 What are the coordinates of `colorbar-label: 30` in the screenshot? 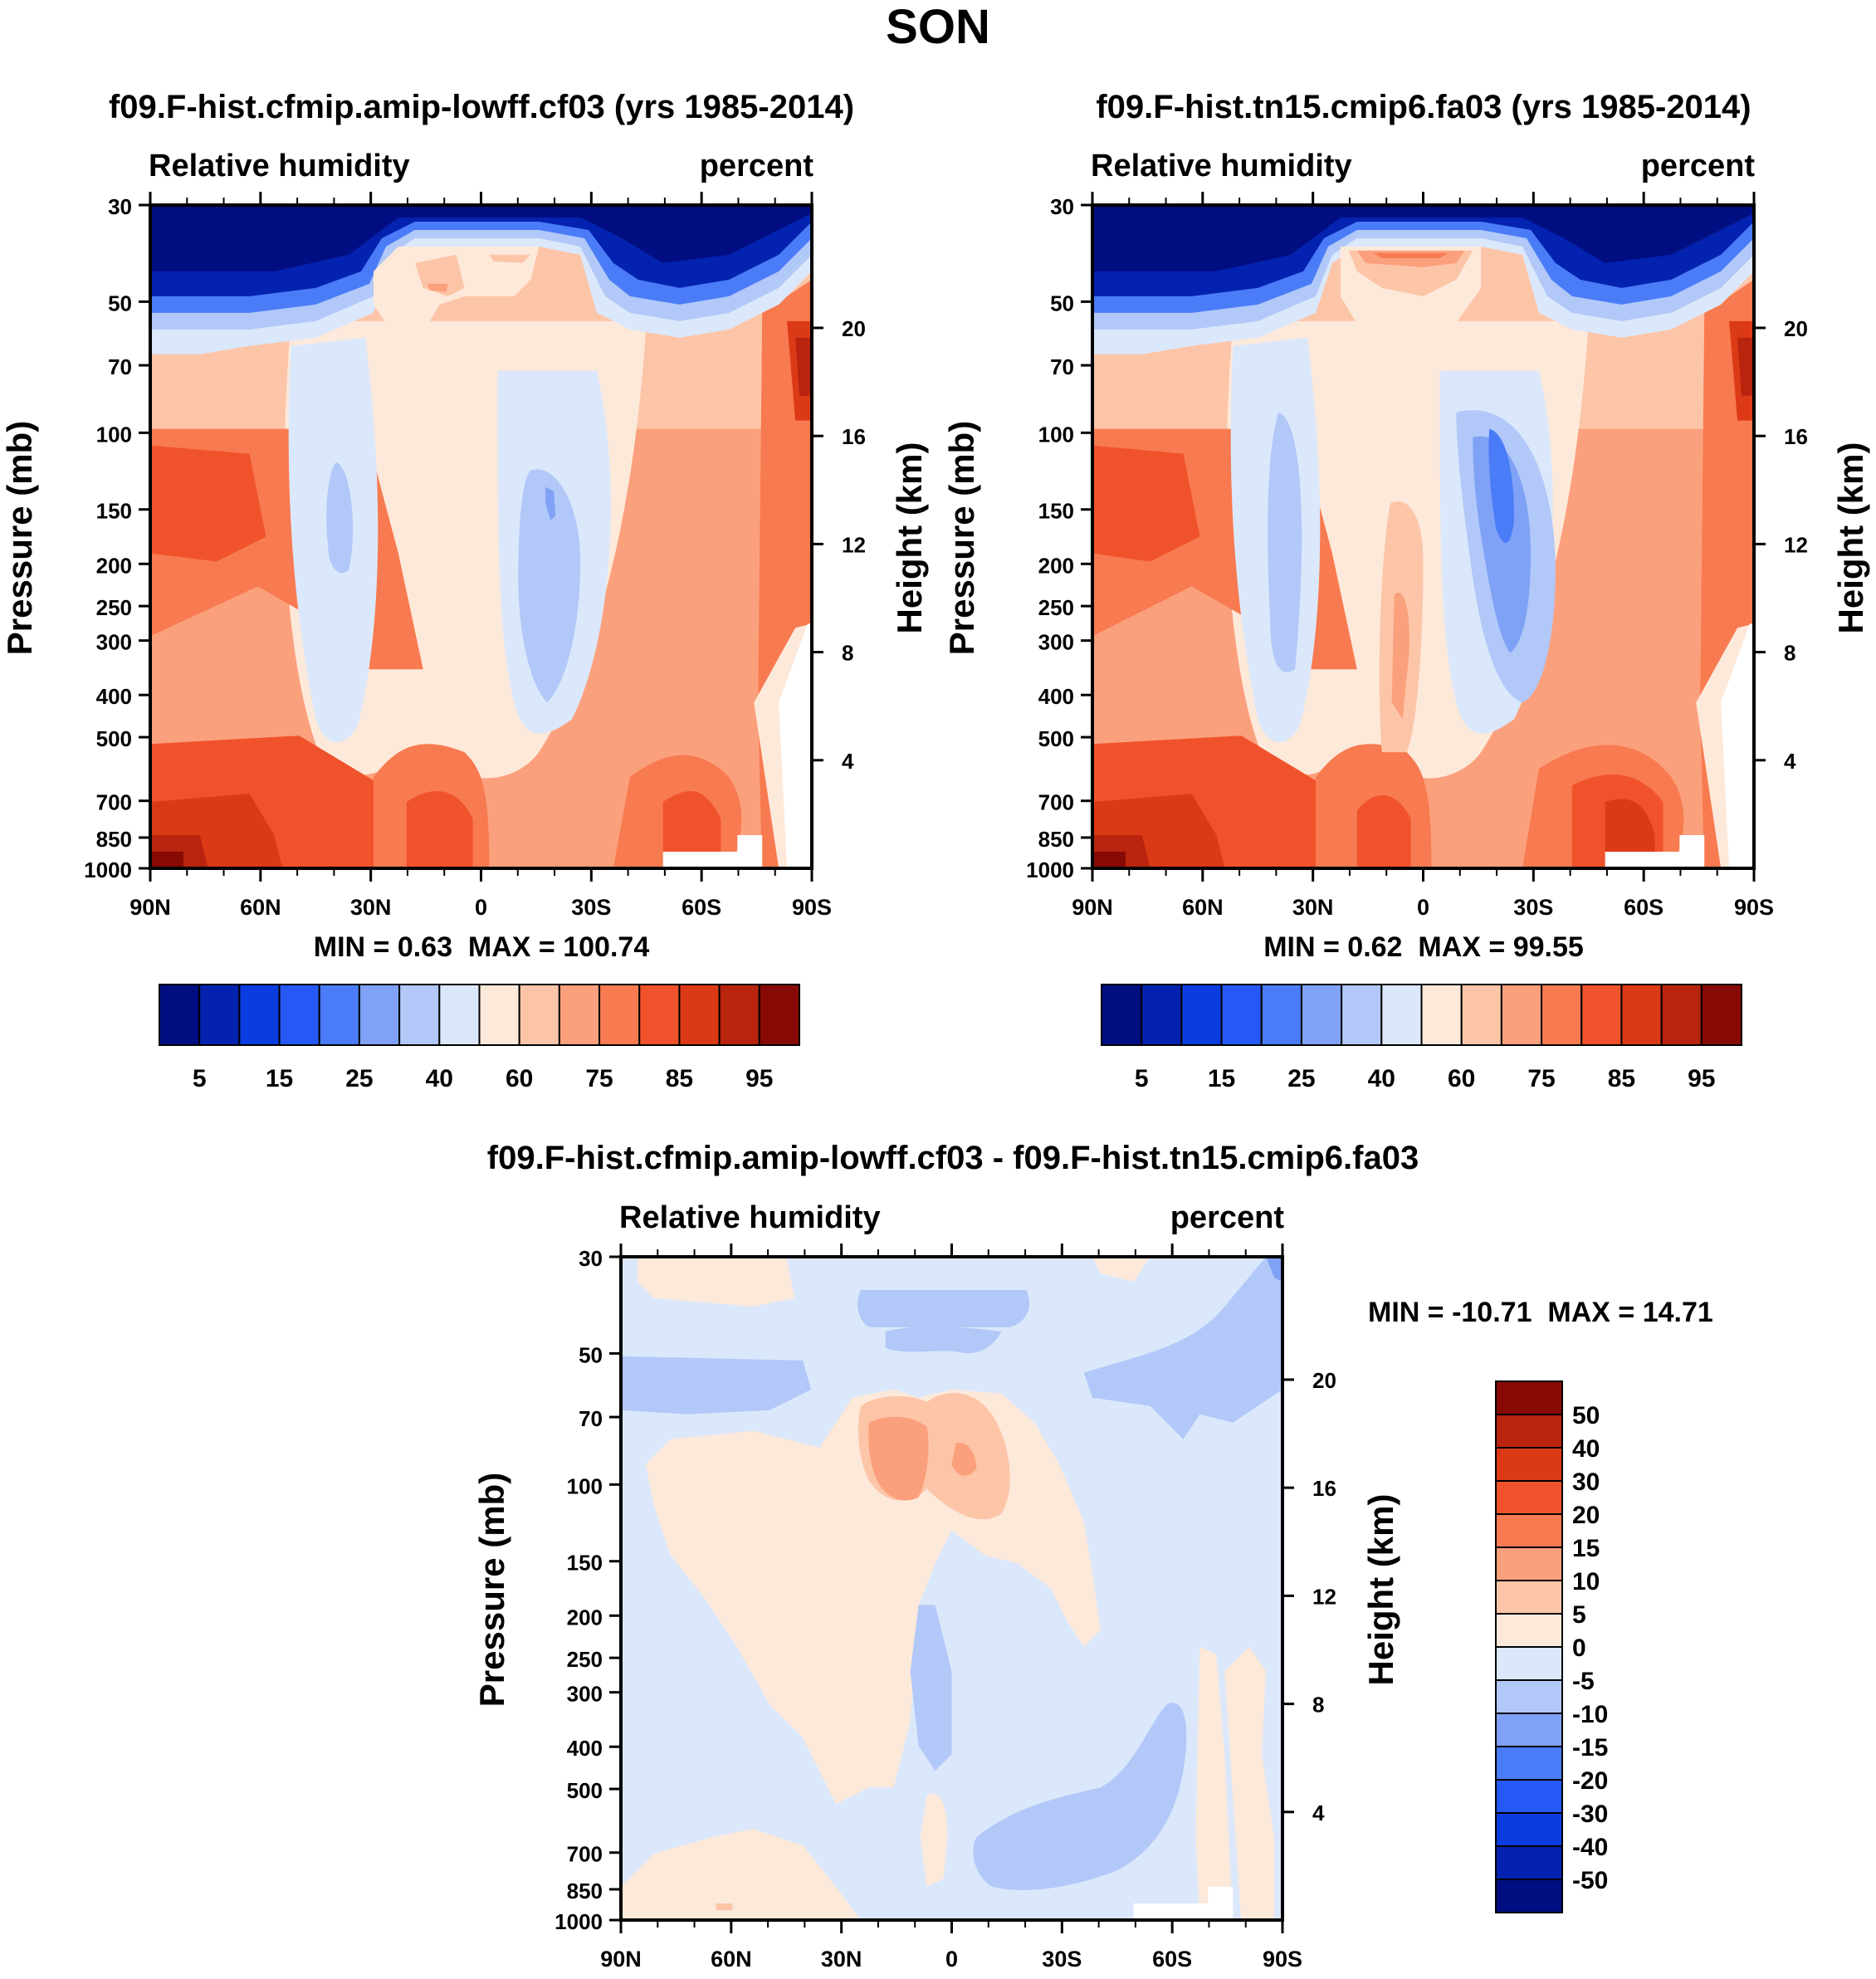 It's located at (1586, 1482).